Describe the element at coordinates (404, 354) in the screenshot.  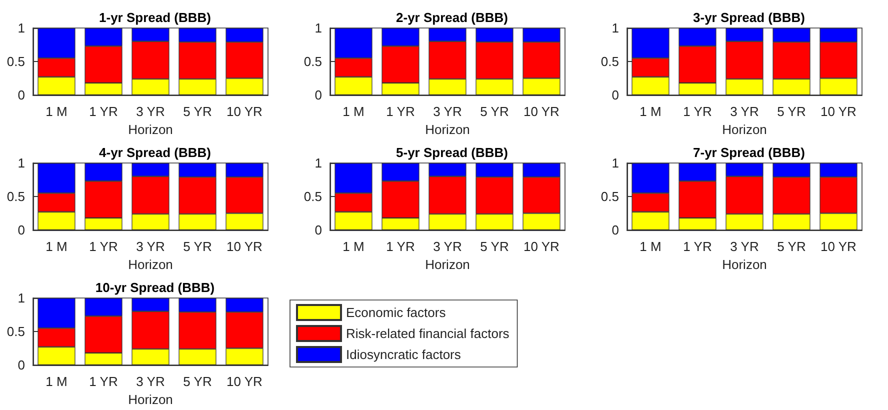
I see `legend-label: Idiosyncratic factors` at that location.